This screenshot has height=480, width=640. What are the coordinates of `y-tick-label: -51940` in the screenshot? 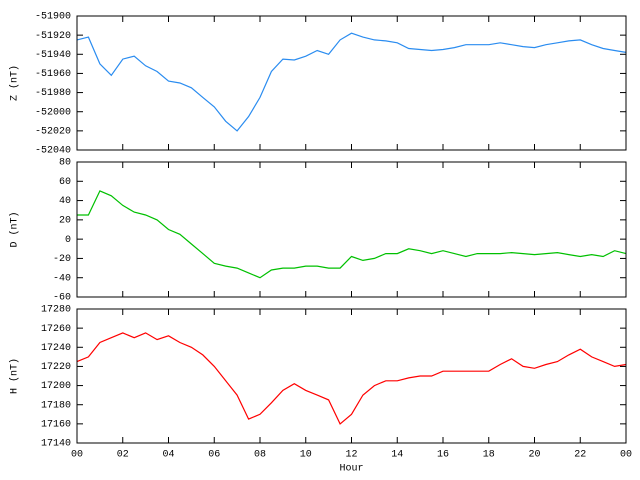 It's located at (53, 55).